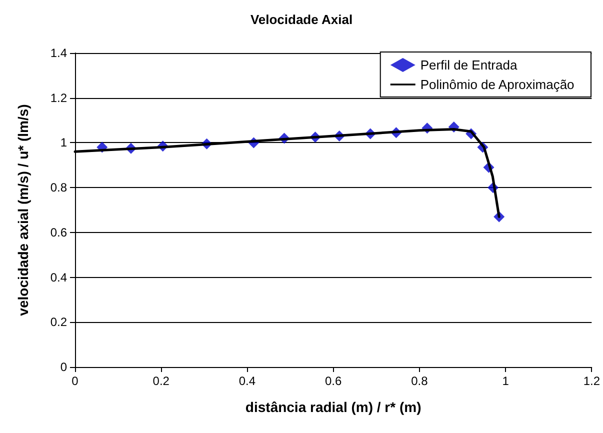  What do you see at coordinates (333, 381) in the screenshot?
I see `x-tick-label: 0.6` at bounding box center [333, 381].